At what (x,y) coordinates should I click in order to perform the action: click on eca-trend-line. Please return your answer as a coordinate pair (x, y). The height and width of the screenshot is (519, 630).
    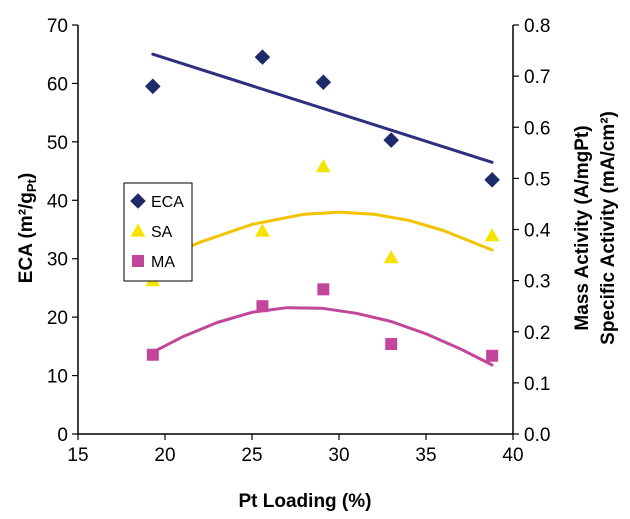
    Looking at the image, I should click on (322, 108).